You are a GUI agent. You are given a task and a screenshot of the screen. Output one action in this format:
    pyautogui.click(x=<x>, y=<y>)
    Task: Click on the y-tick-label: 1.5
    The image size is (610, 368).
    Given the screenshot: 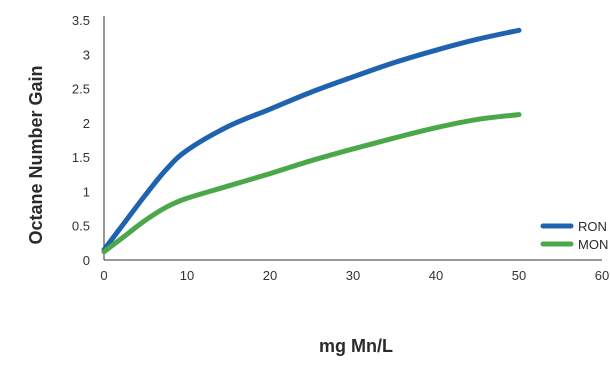 What is the action you would take?
    pyautogui.click(x=81, y=157)
    